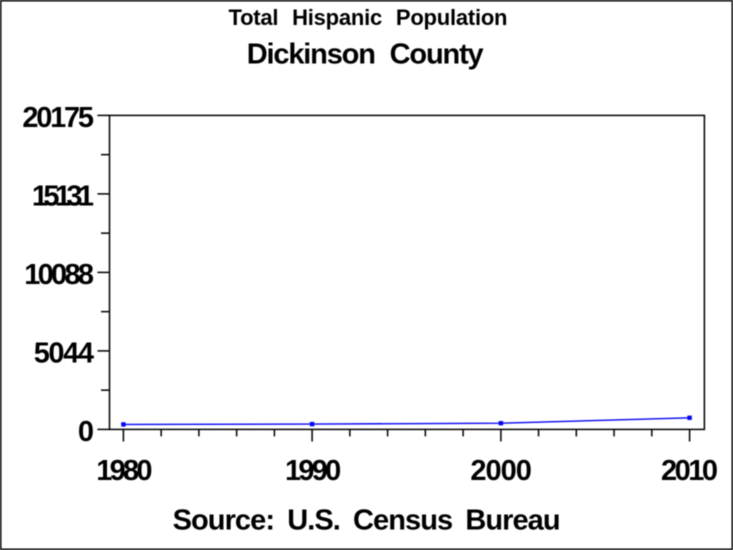 The image size is (733, 550). Describe the element at coordinates (63, 196) in the screenshot. I see `svg-text: 15131` at that location.